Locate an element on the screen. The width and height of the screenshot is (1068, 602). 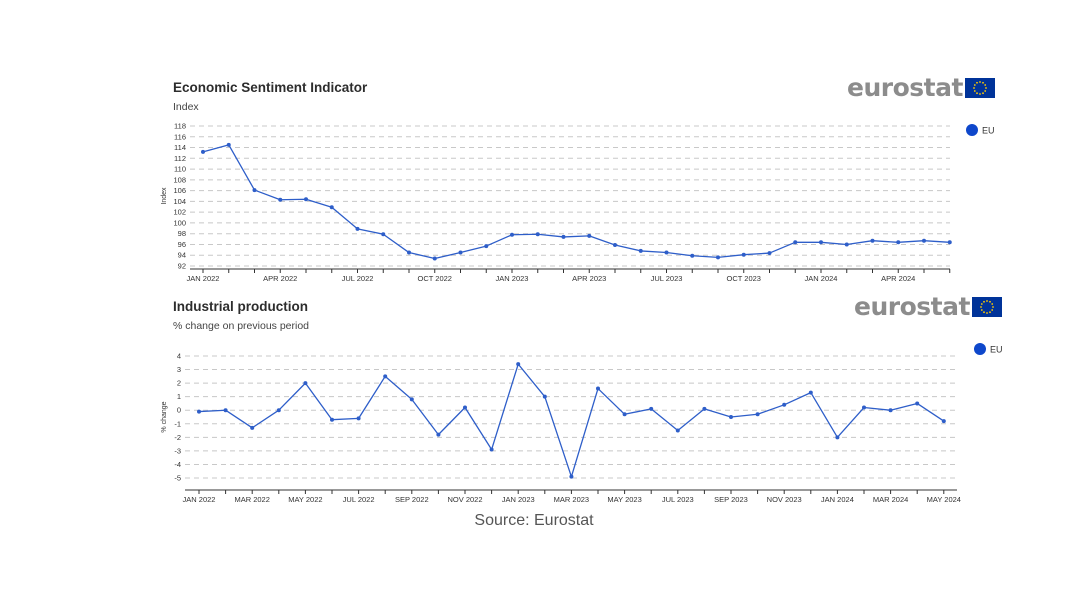
y-tick-label: 112 is located at coordinates (180, 158).